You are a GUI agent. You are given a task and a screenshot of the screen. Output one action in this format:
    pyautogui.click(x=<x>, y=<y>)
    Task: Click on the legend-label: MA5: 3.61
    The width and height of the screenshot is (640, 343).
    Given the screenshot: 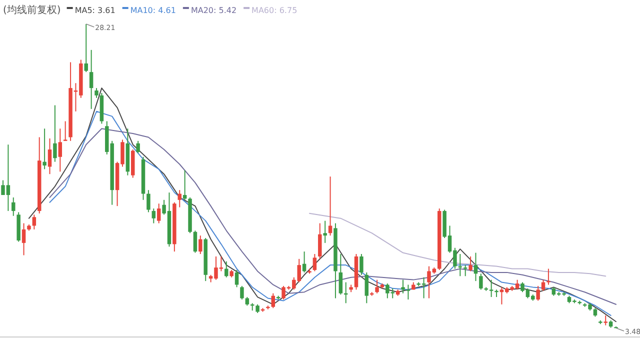 What is the action you would take?
    pyautogui.click(x=95, y=10)
    